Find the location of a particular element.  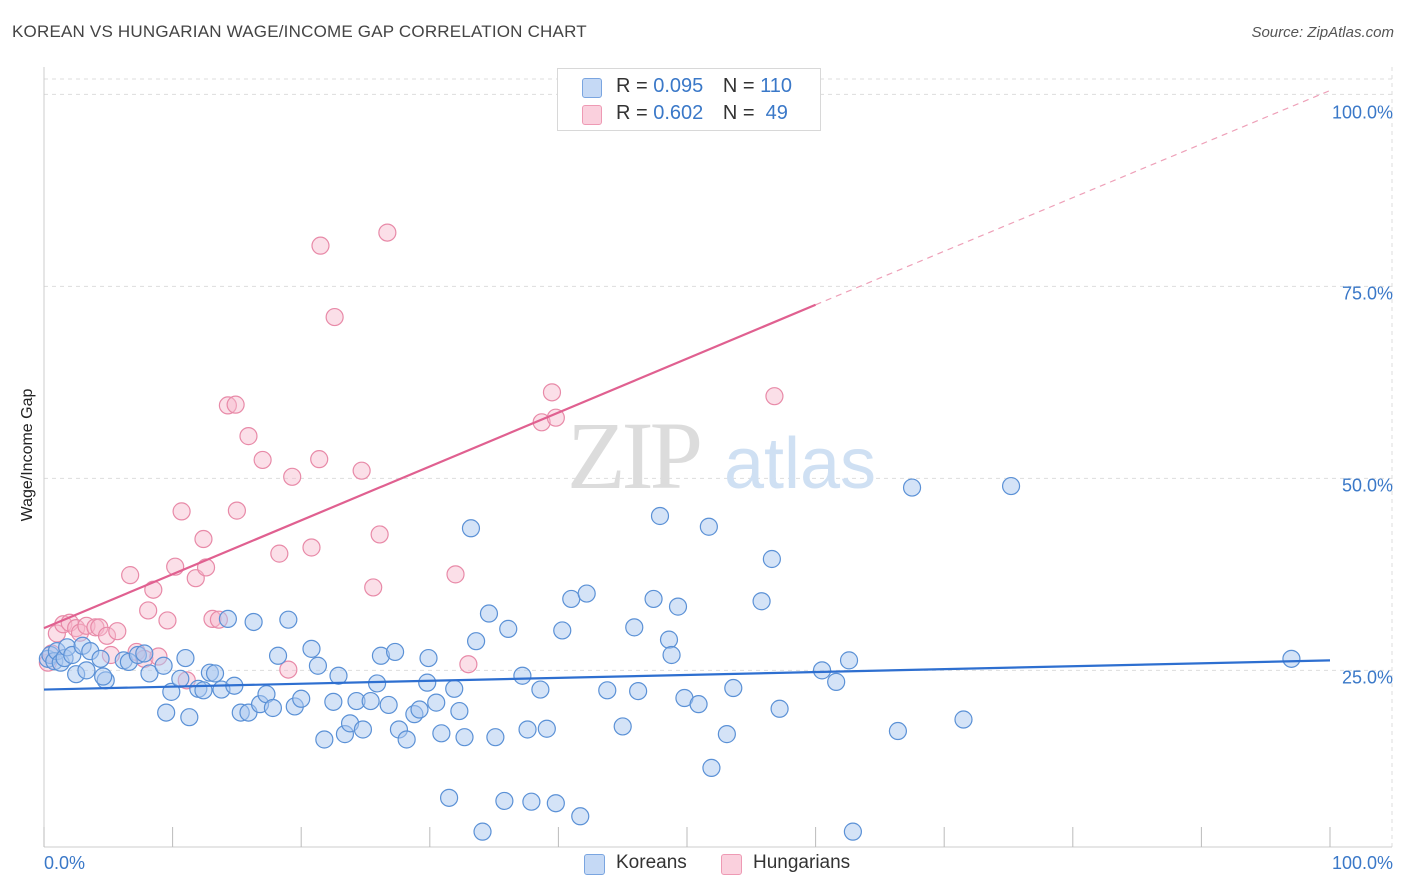

legend-r-value: 0.602 is located at coordinates (678, 113).